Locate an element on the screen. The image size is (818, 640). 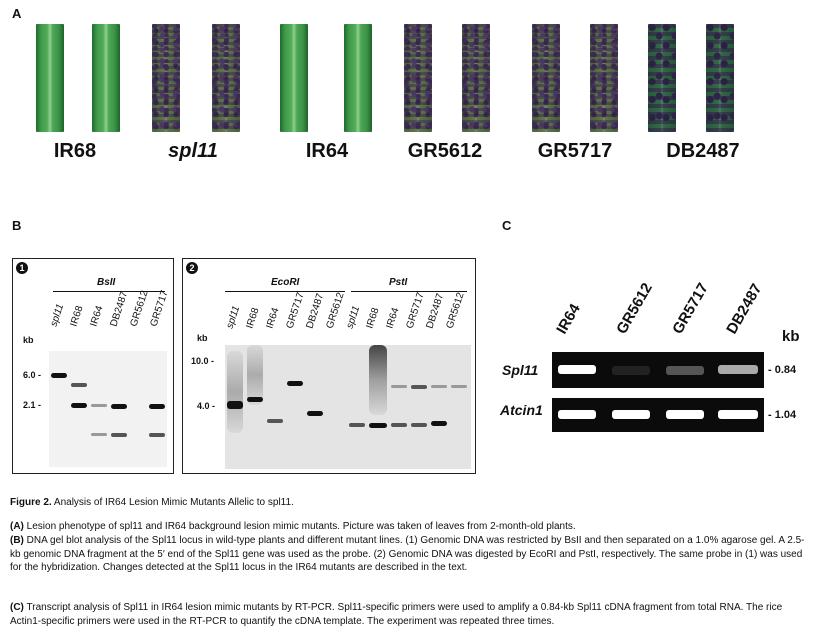
enzyme-ecori: EcoRI is located at coordinates (285, 282).